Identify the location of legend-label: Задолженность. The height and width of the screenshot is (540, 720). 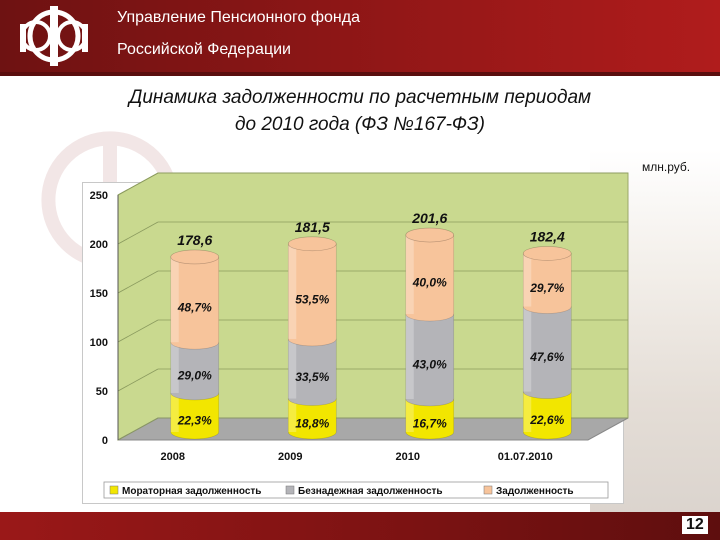
(535, 491).